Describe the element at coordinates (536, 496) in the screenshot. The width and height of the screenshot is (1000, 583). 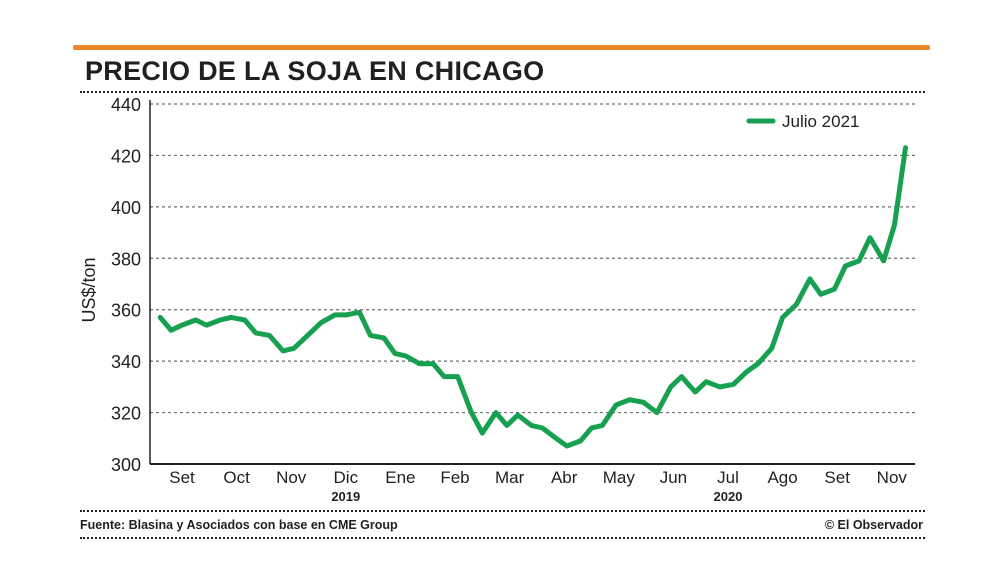
I see `year-labels: 2019 2020` at that location.